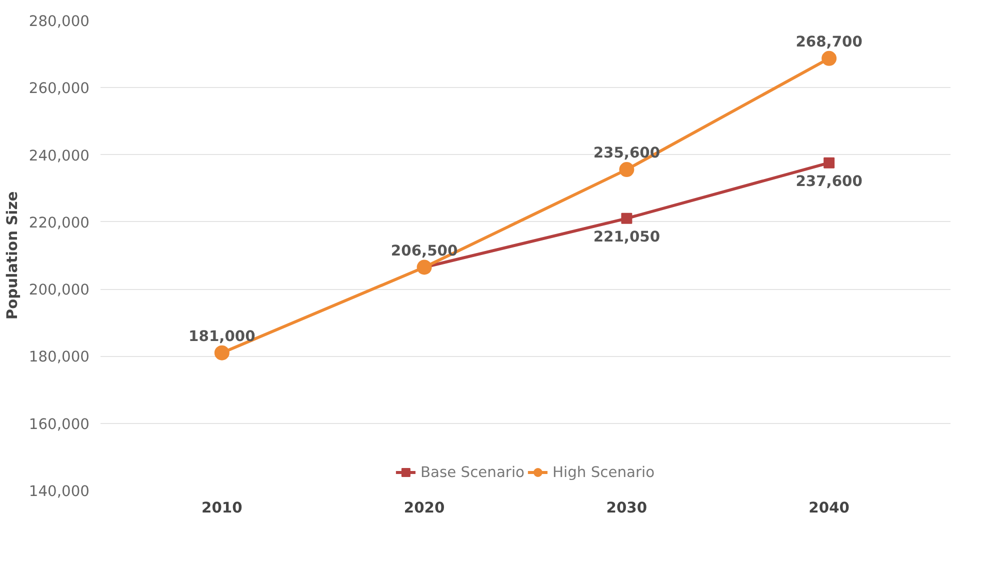  Describe the element at coordinates (59, 21) in the screenshot. I see `y-tick-label: 280,000` at that location.